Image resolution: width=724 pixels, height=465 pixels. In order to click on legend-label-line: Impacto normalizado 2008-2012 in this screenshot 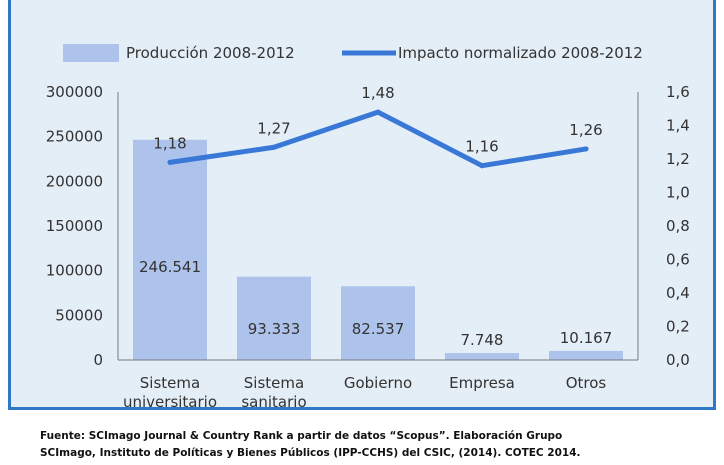, I will do `click(520, 53)`.